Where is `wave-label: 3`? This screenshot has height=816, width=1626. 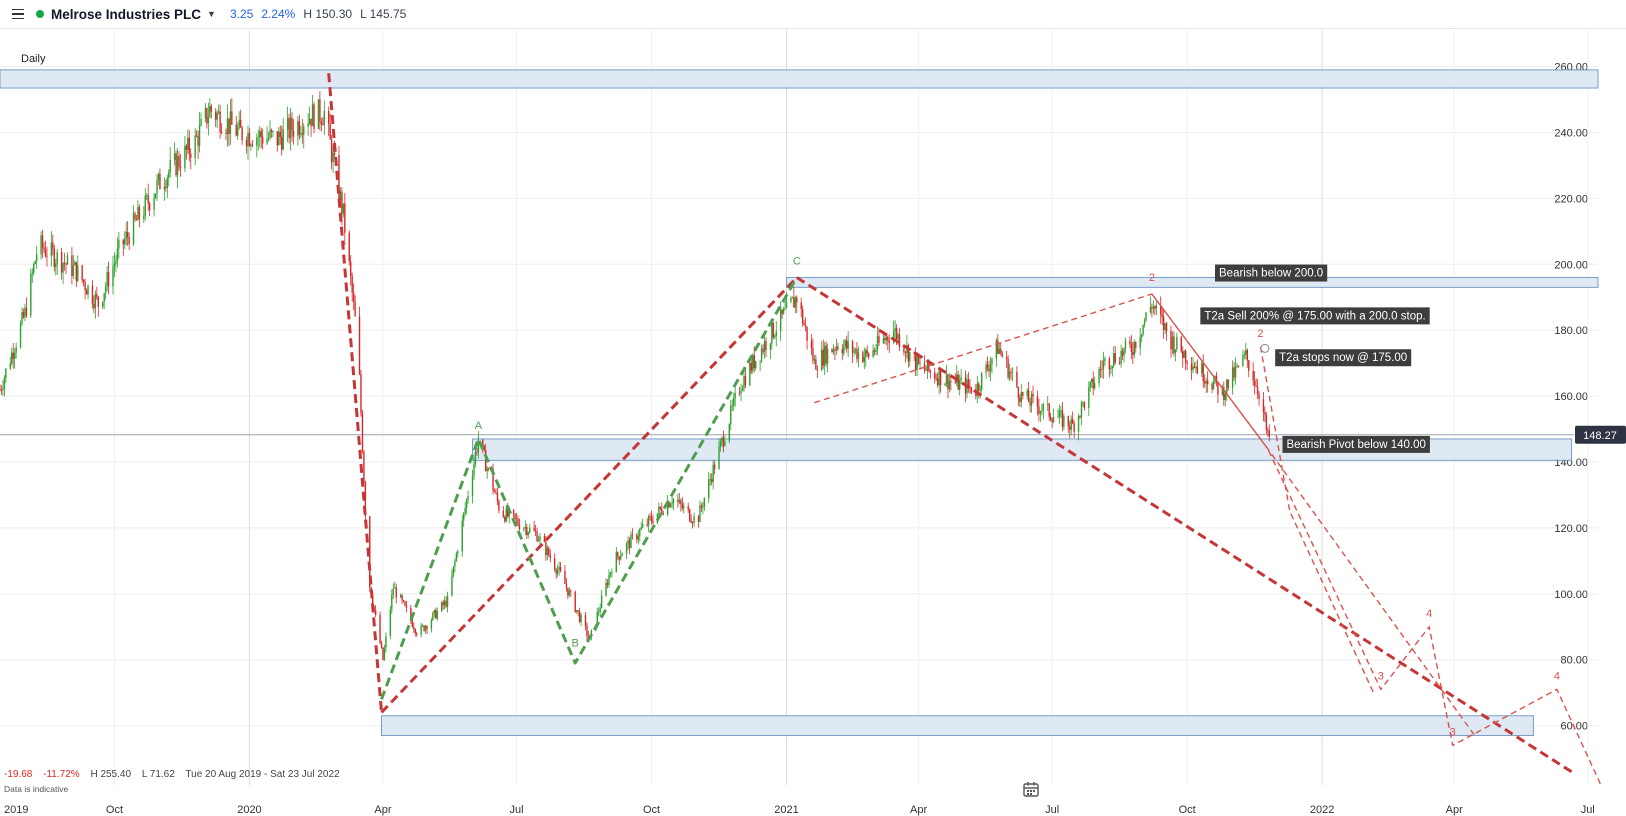
wave-label: 3 is located at coordinates (1381, 677).